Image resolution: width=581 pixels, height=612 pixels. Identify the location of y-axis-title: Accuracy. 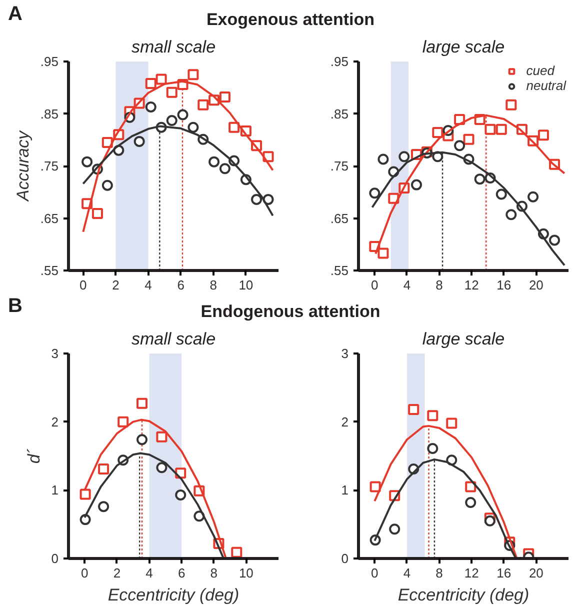
(22, 166).